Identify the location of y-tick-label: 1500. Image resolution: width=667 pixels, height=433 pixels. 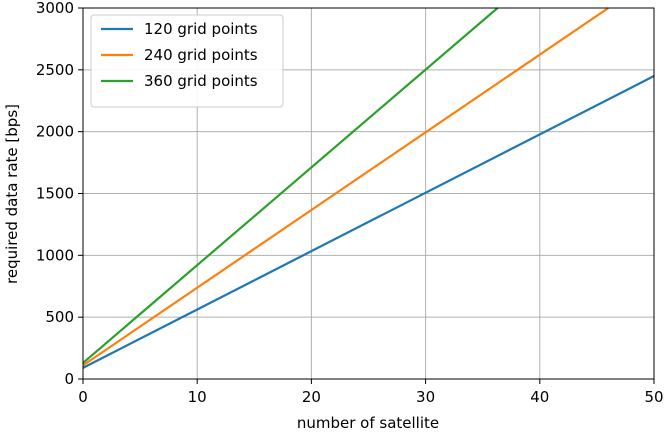
(55, 194).